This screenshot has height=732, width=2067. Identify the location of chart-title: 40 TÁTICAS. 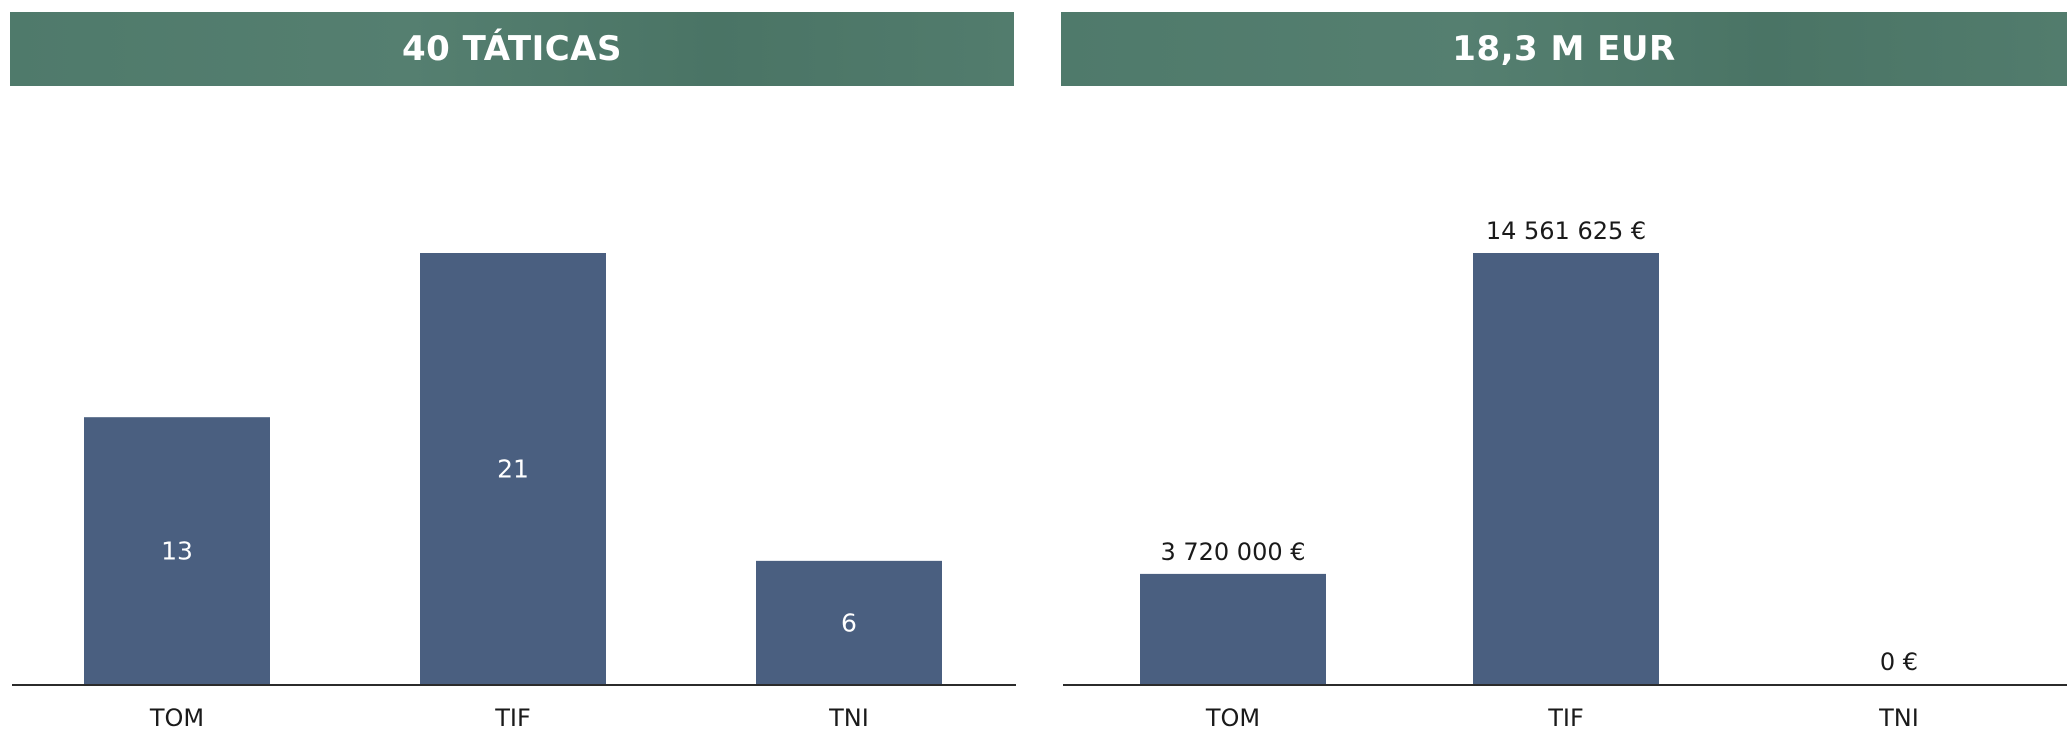
(512, 49).